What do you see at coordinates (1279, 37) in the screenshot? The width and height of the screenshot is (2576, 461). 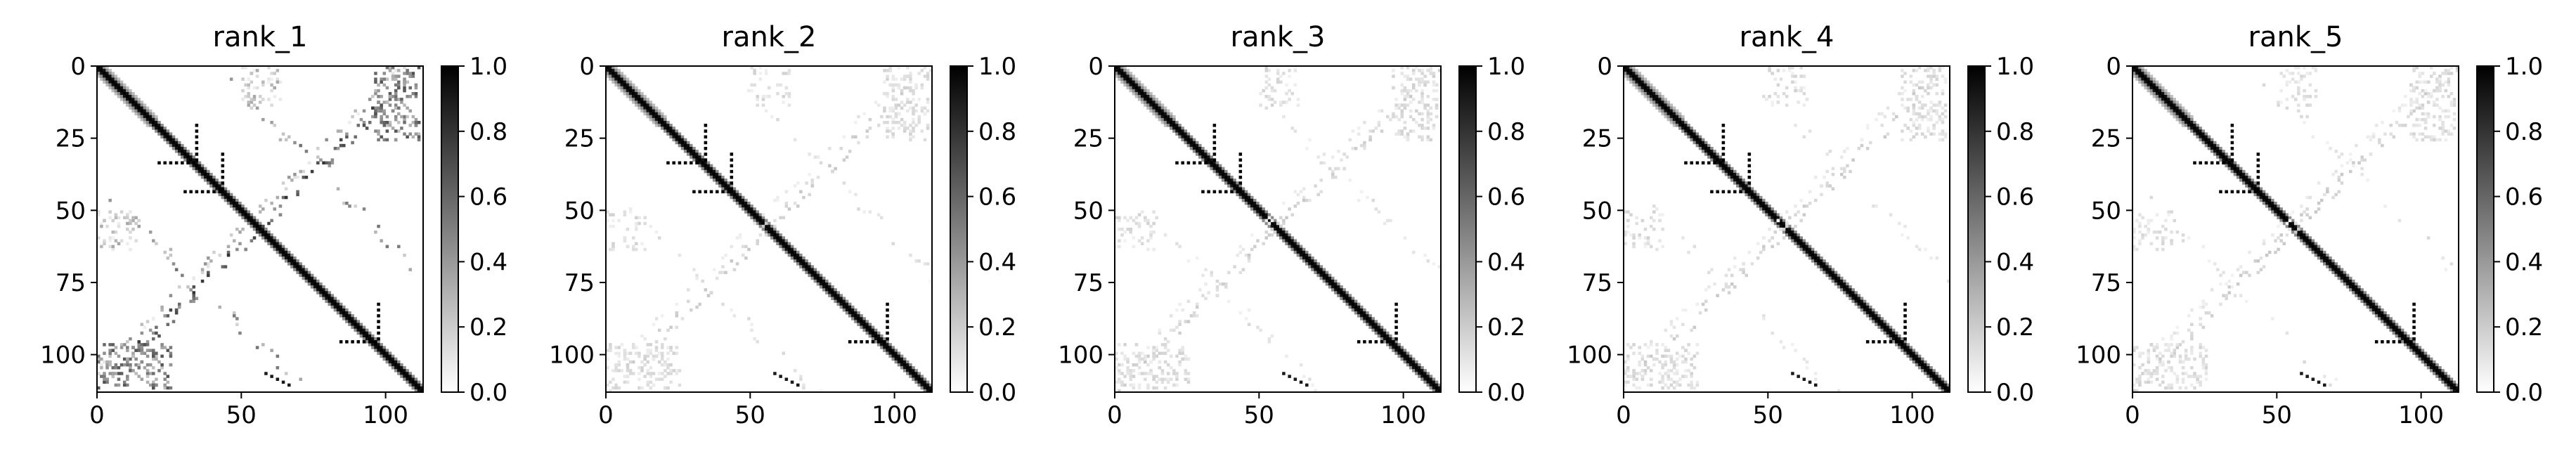 I see `panel-title: rank_3` at bounding box center [1279, 37].